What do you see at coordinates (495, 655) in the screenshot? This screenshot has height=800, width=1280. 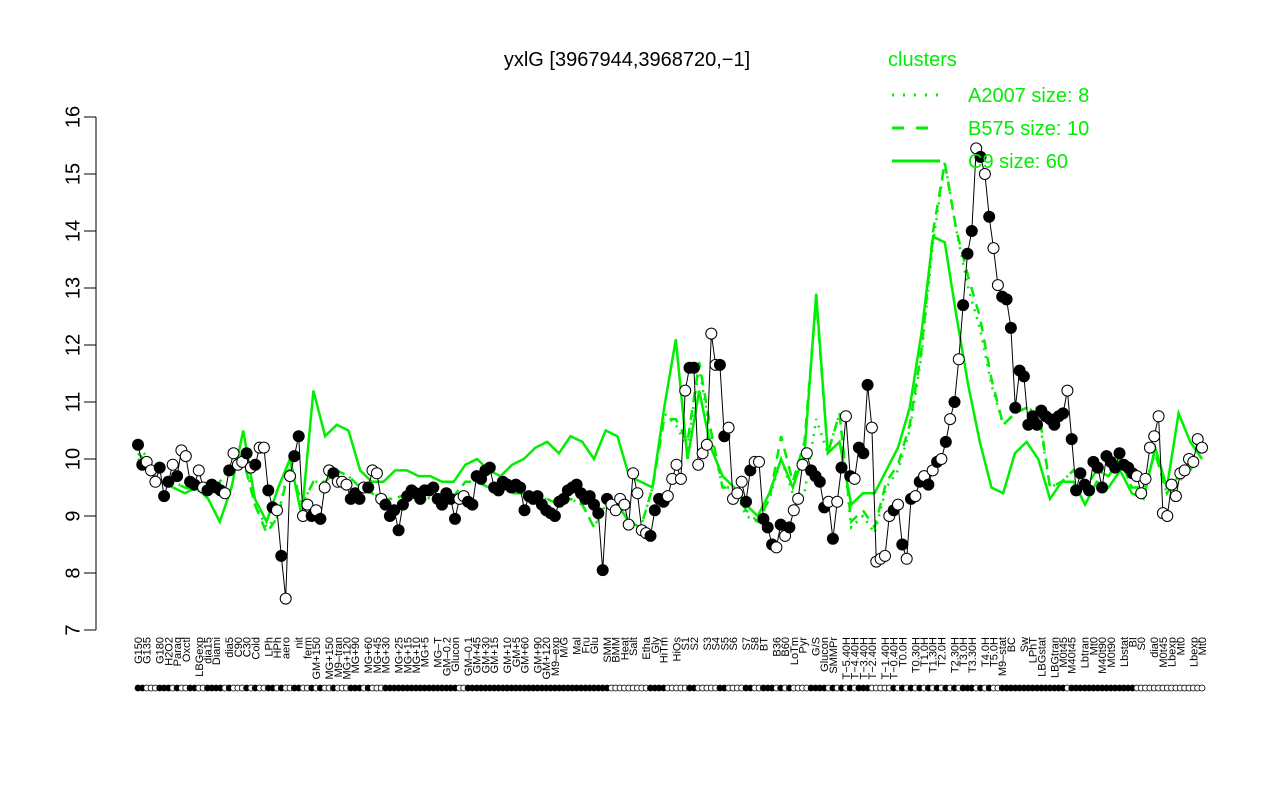 I see `x-tick-label: GM+15` at bounding box center [495, 655].